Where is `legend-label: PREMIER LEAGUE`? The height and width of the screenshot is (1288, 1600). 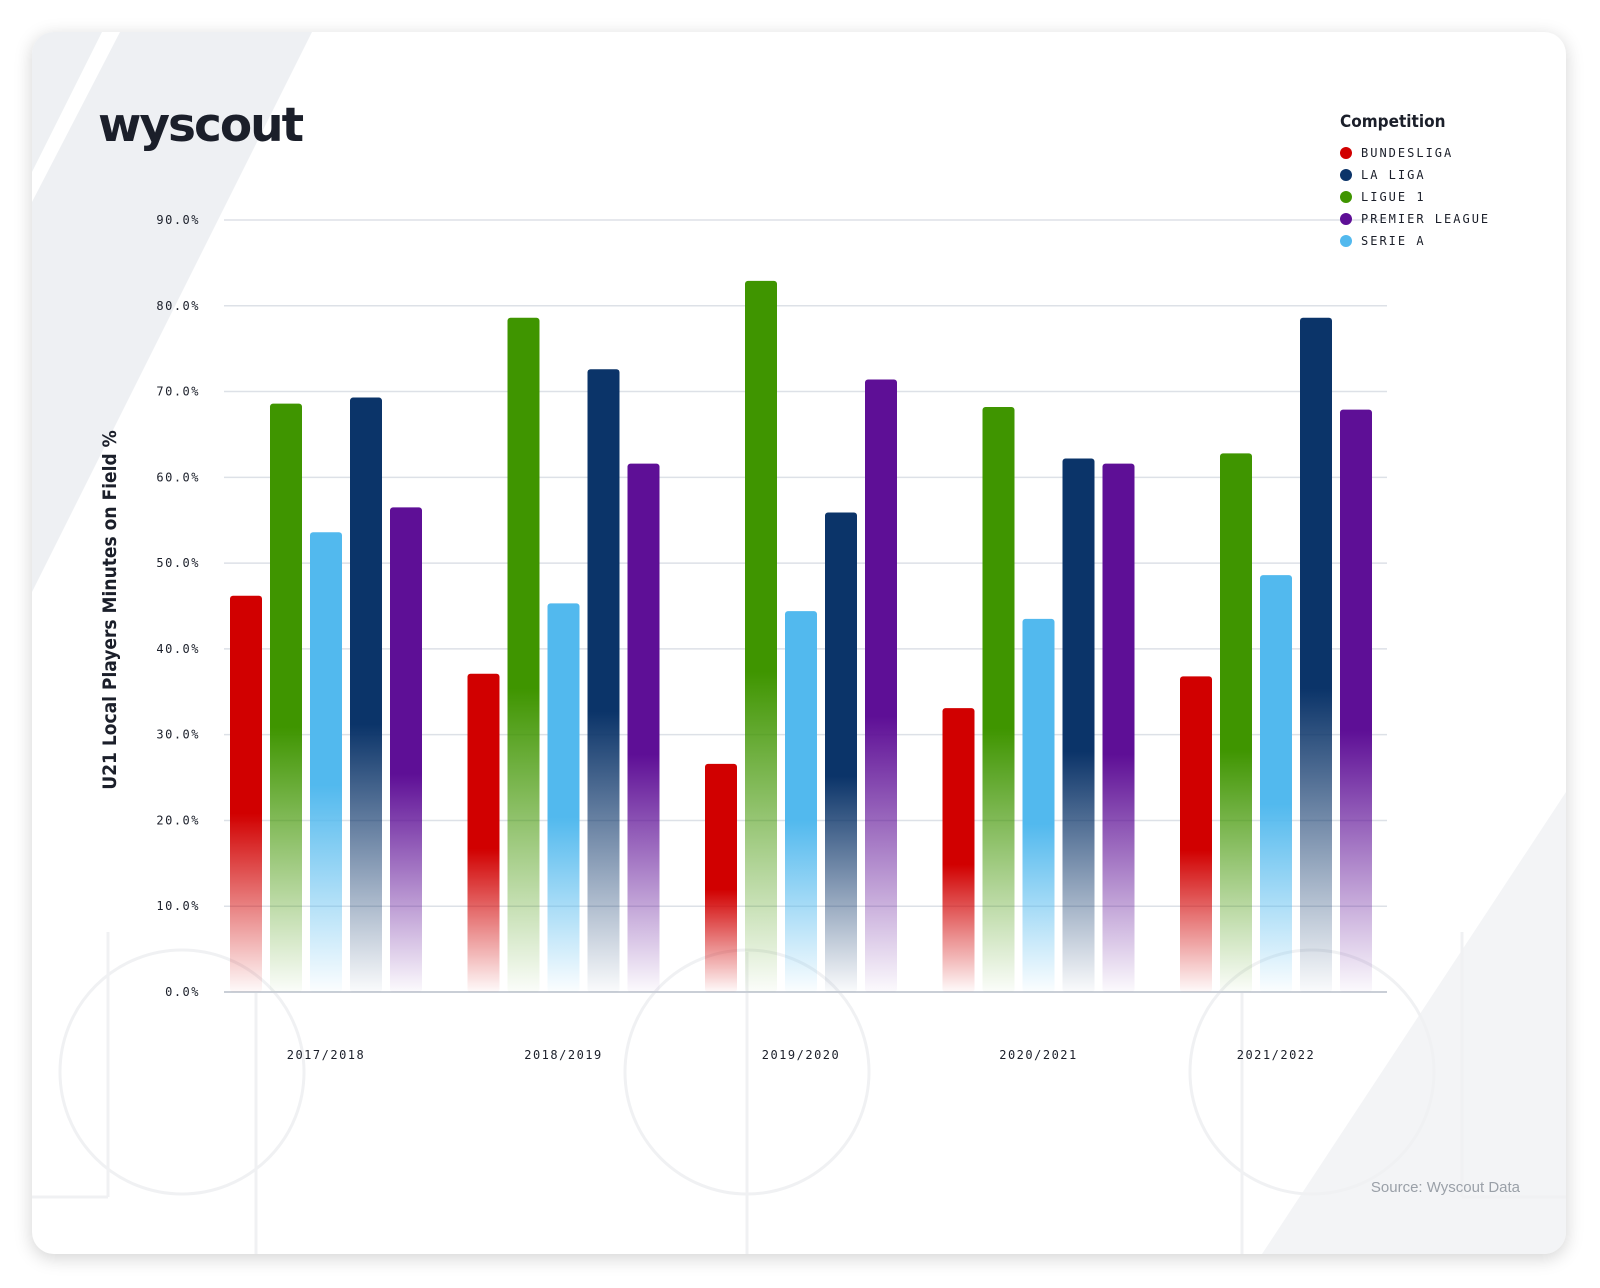 legend-label: PREMIER LEAGUE is located at coordinates (1426, 219).